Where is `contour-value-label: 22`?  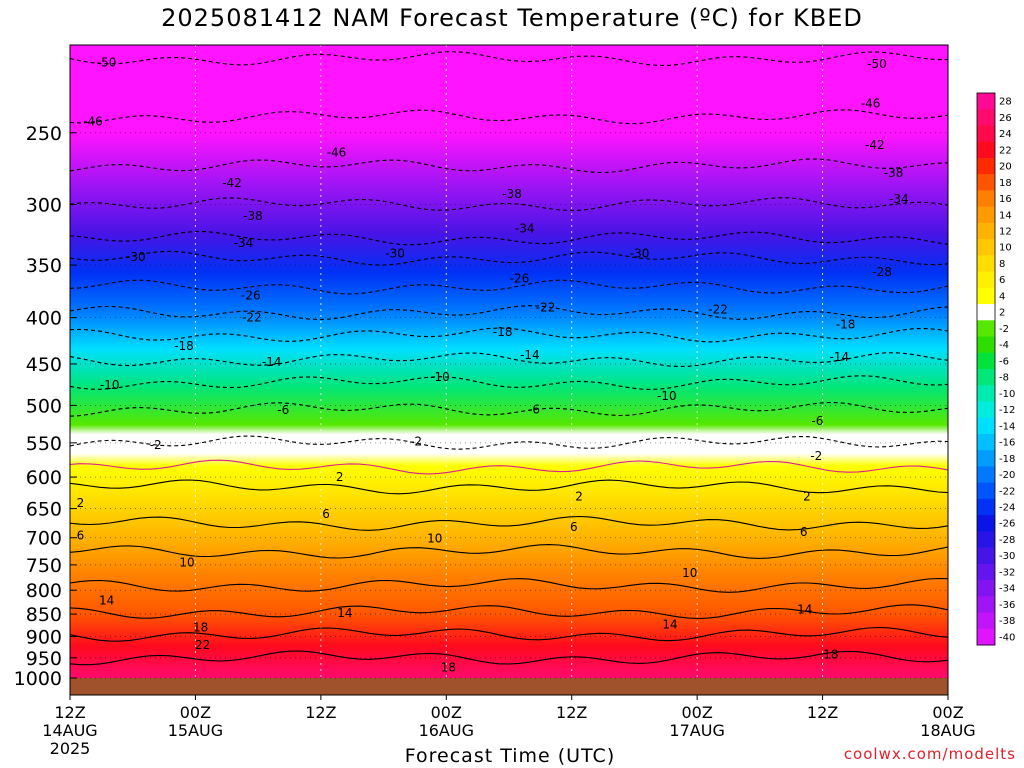
contour-value-label: 22 is located at coordinates (202, 645).